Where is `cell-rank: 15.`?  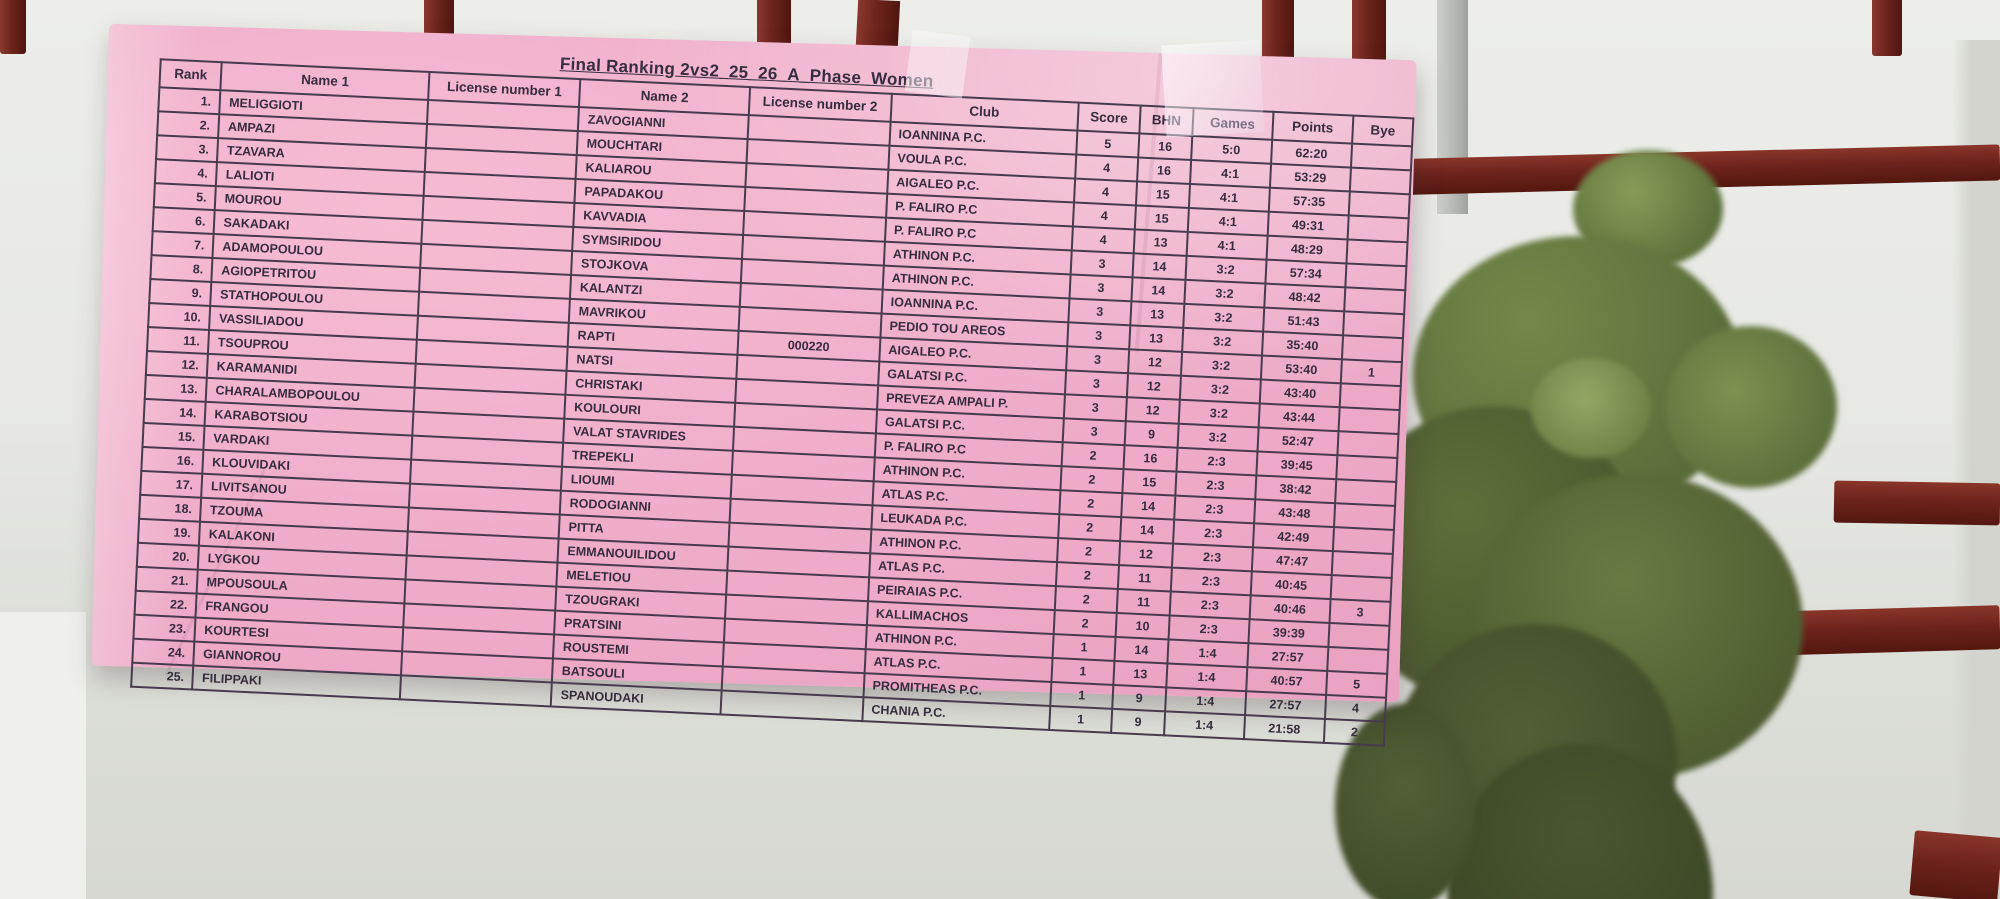
cell-rank: 15. is located at coordinates (173, 436).